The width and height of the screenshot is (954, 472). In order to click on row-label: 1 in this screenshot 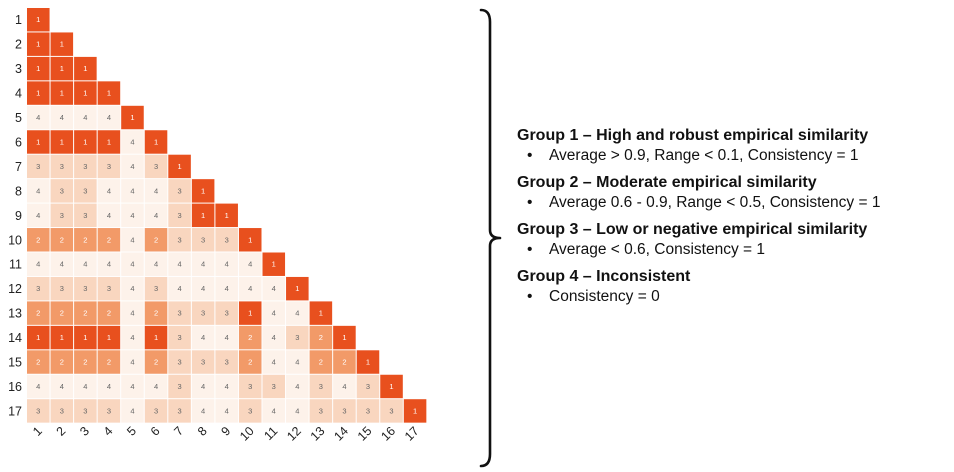, I will do `click(18, 20)`.